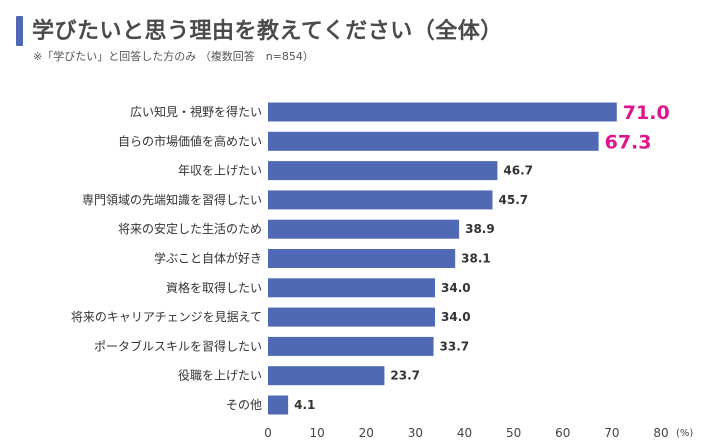  I want to click on category-label: 専門領域の先端知識を習得したい, so click(172, 199).